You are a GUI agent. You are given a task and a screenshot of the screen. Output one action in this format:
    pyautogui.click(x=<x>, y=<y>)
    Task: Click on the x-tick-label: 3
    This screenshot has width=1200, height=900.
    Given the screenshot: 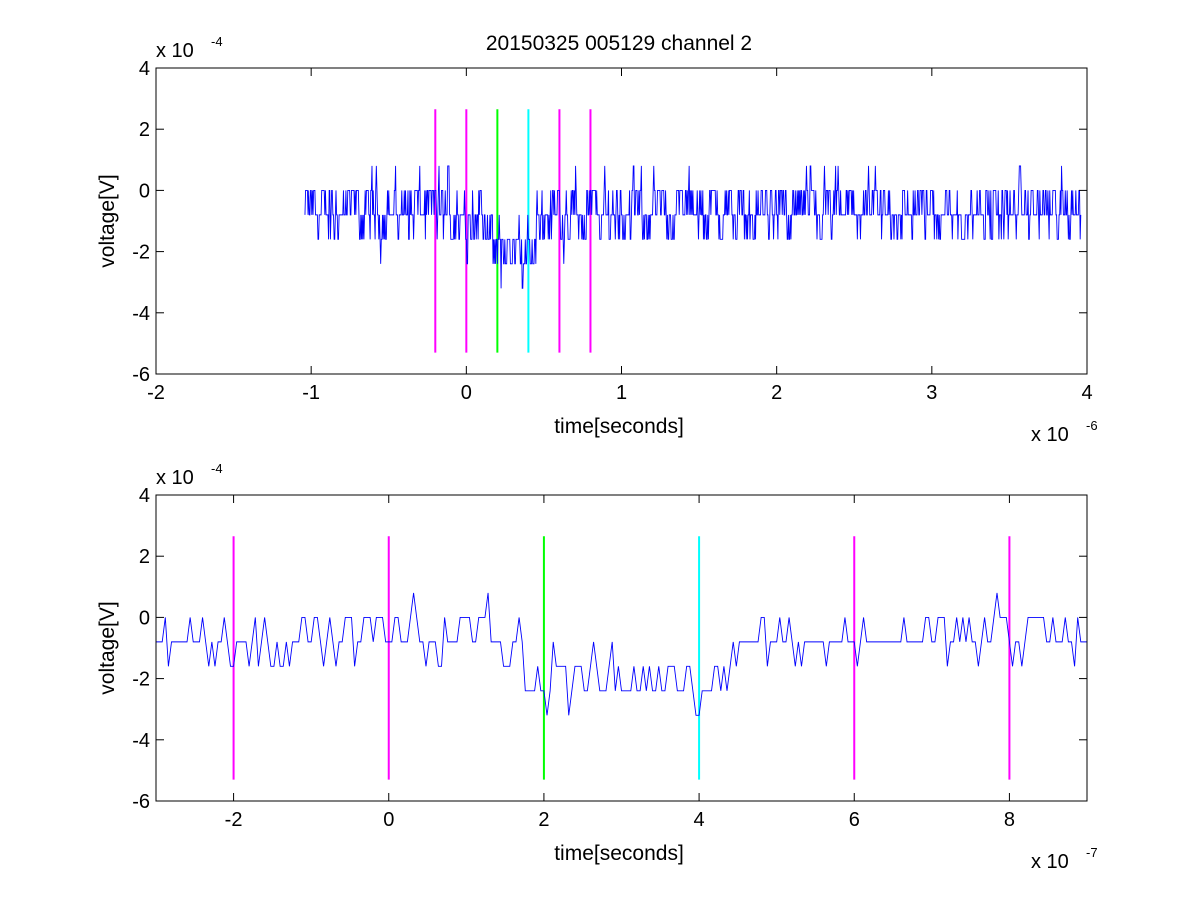 What is the action you would take?
    pyautogui.click(x=931, y=393)
    